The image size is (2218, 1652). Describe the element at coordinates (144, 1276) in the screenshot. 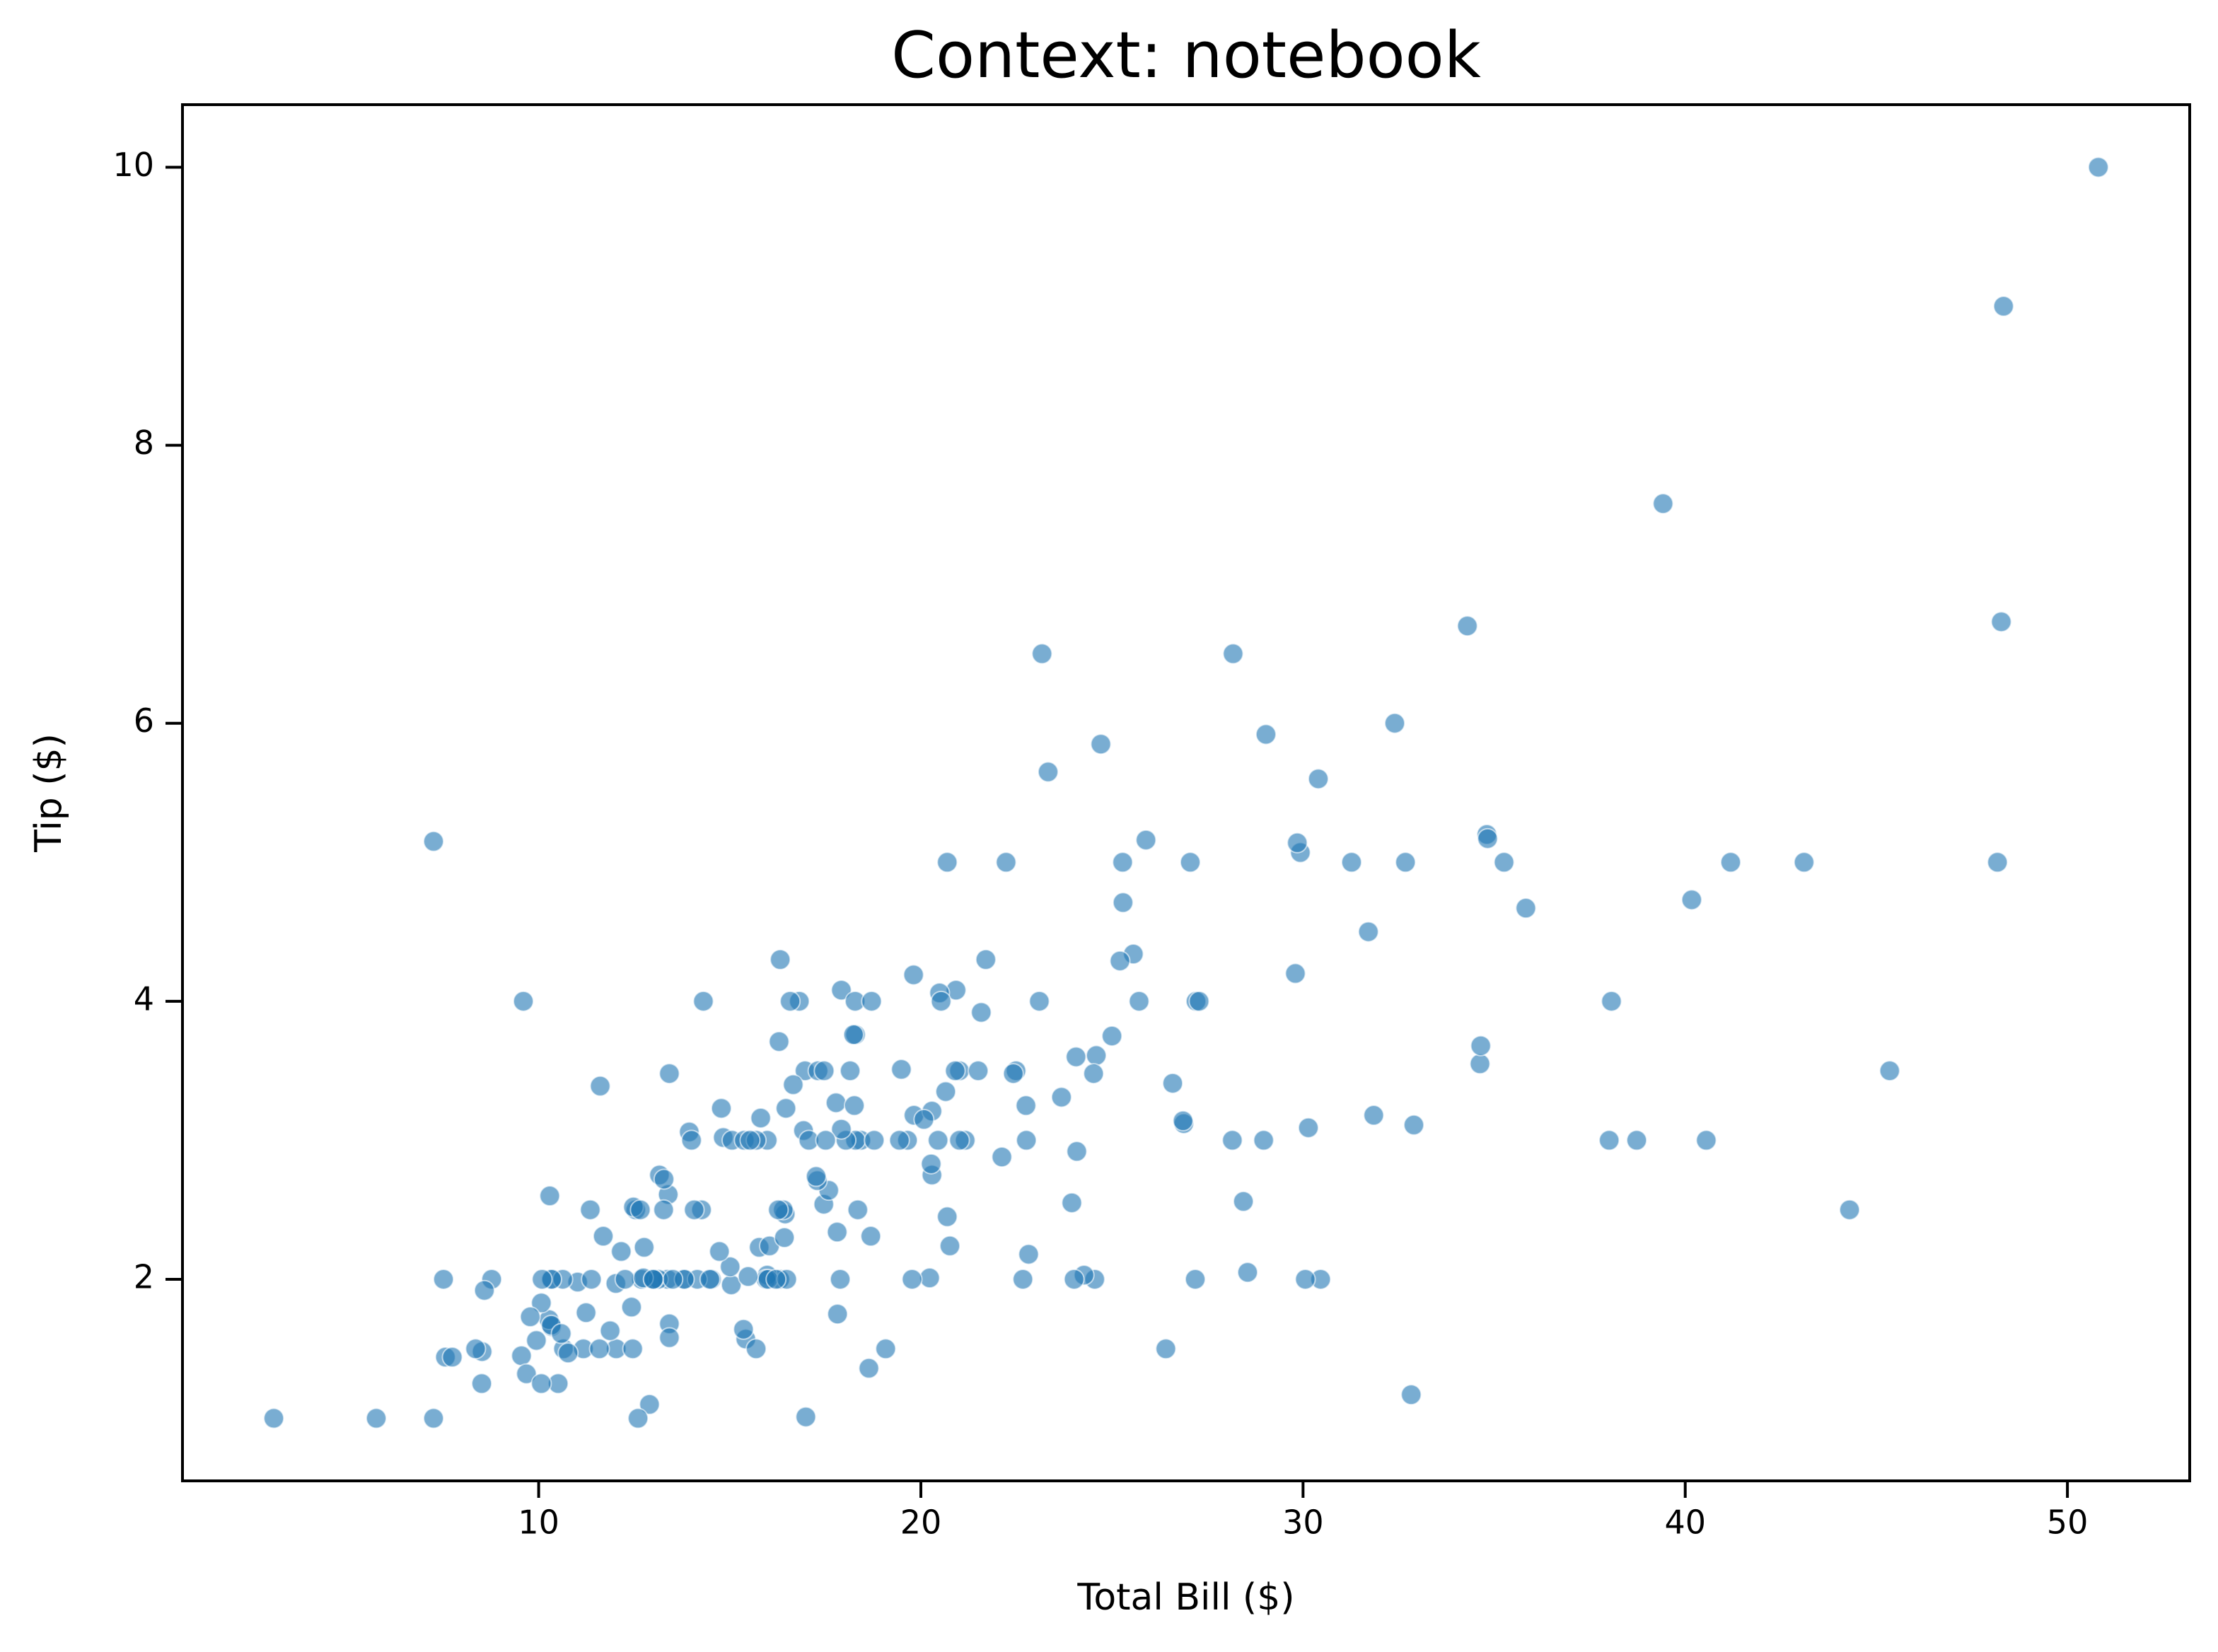

I see `y-tick-label: 2` at that location.